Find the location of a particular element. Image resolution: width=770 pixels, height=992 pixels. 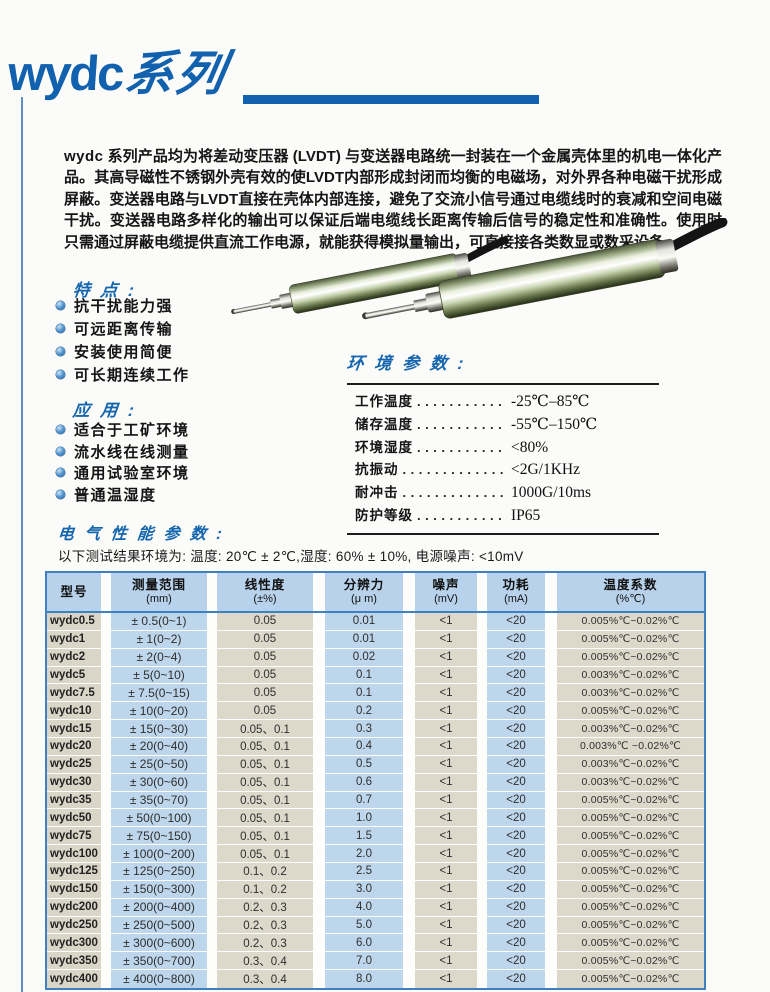

cell-range: ± 125(0~250) is located at coordinates (159, 872).